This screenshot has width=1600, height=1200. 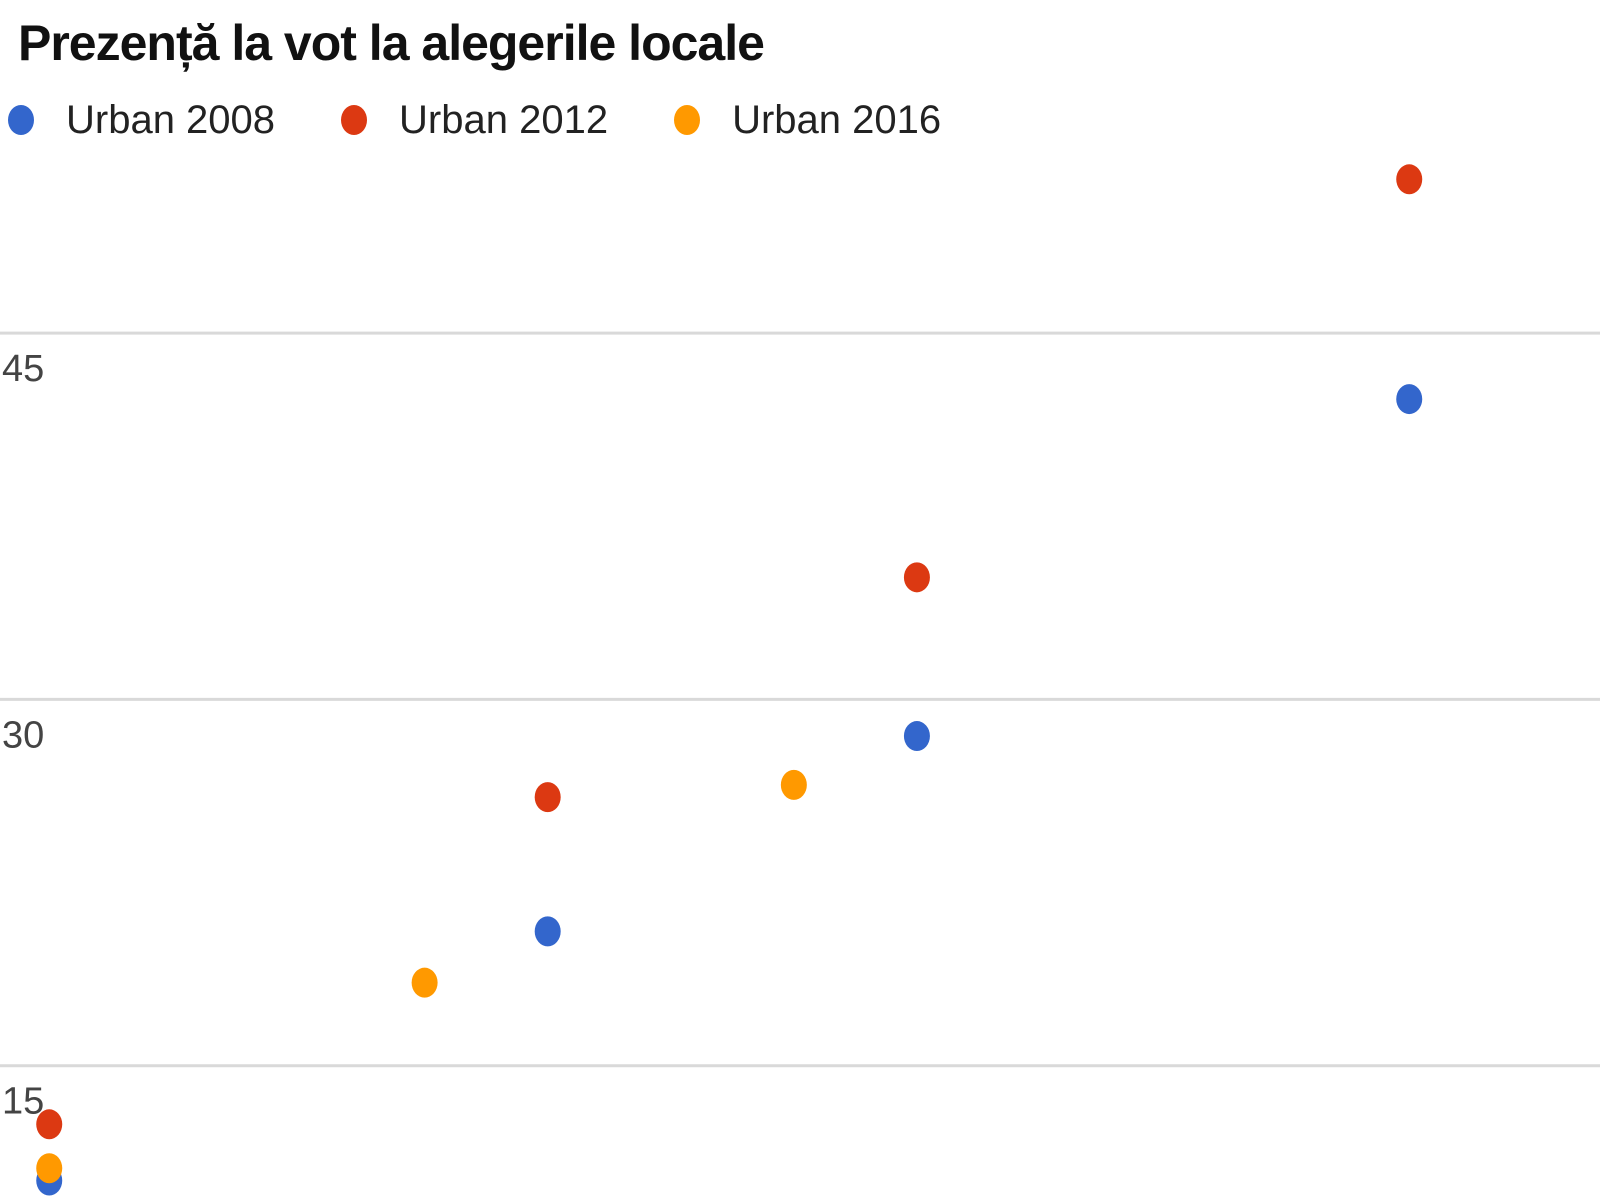 What do you see at coordinates (23, 735) in the screenshot?
I see `y-tick-label: 30` at bounding box center [23, 735].